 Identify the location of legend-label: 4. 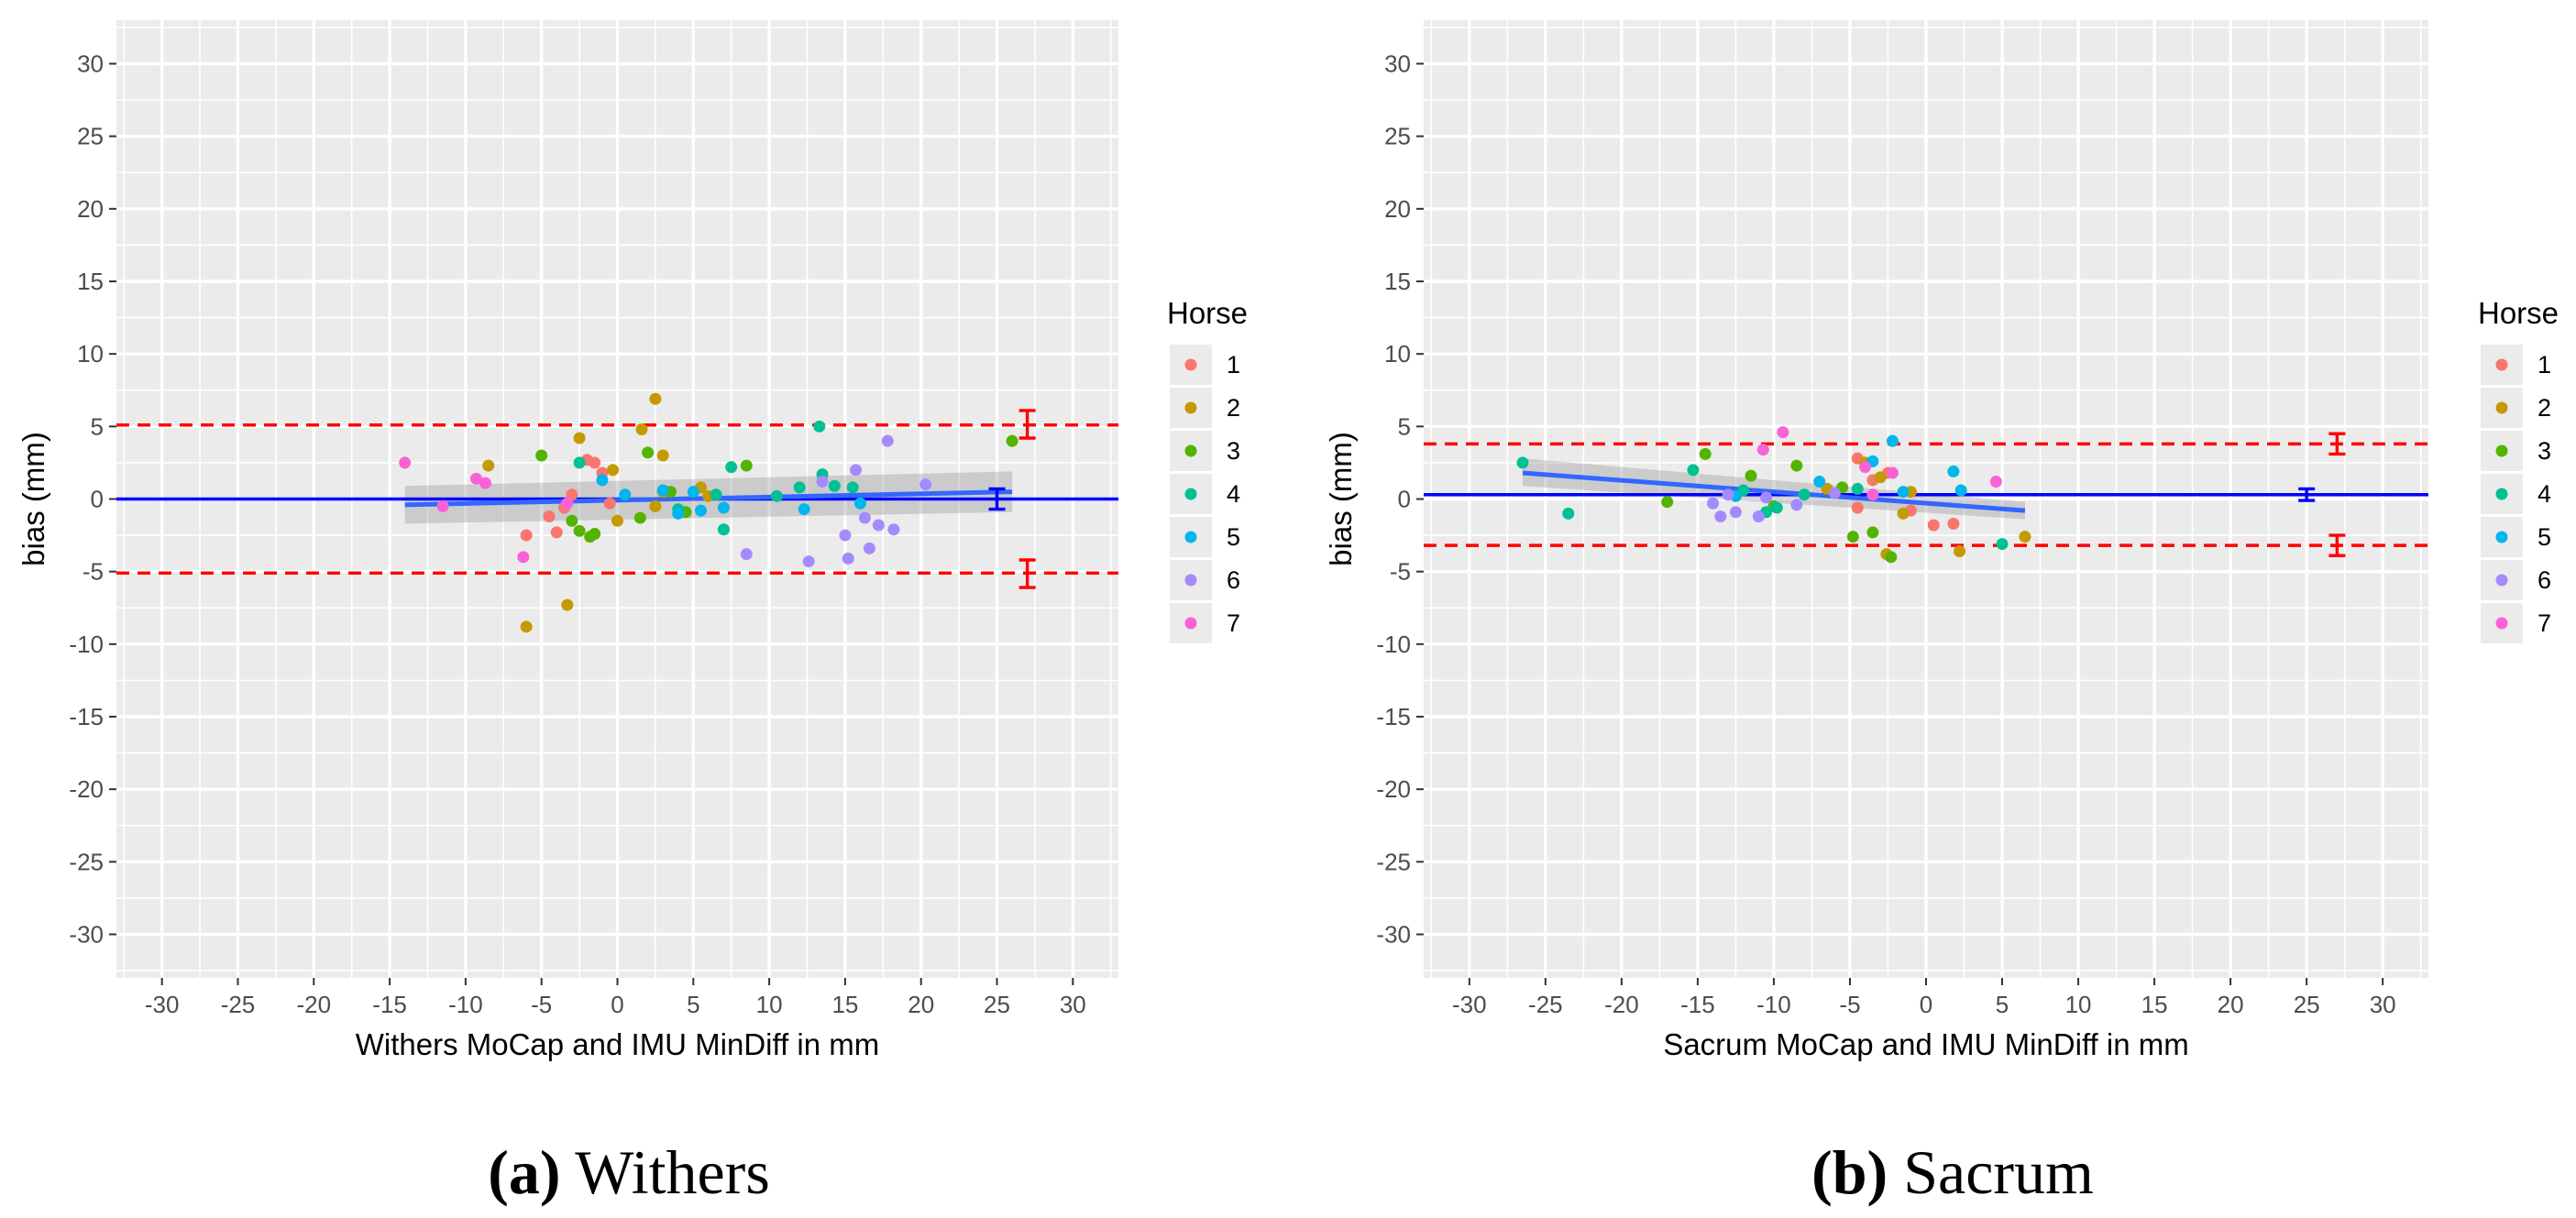
(2544, 494).